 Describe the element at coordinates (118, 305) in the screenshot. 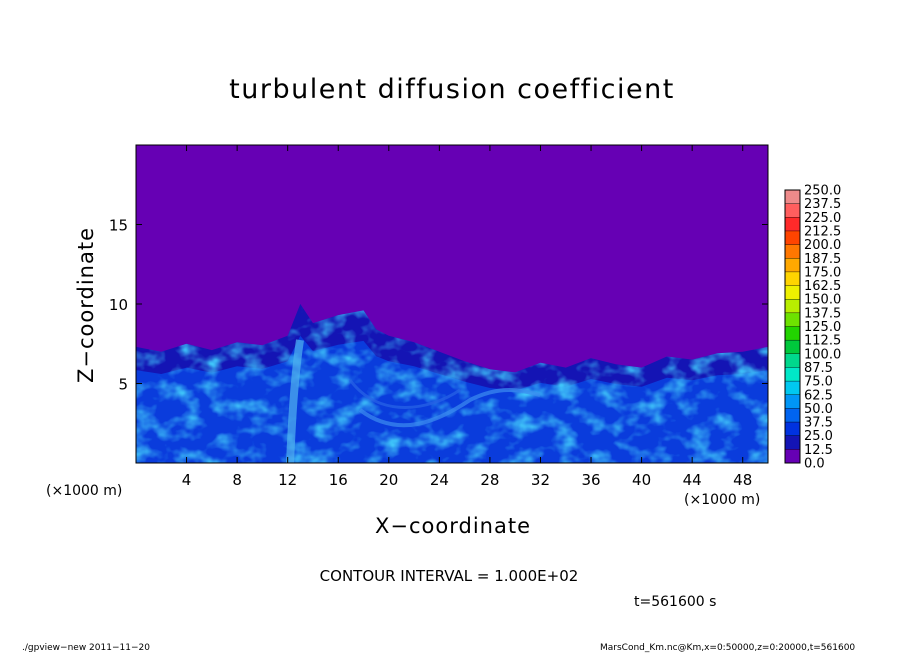

I see `y-tick-label: 10` at that location.